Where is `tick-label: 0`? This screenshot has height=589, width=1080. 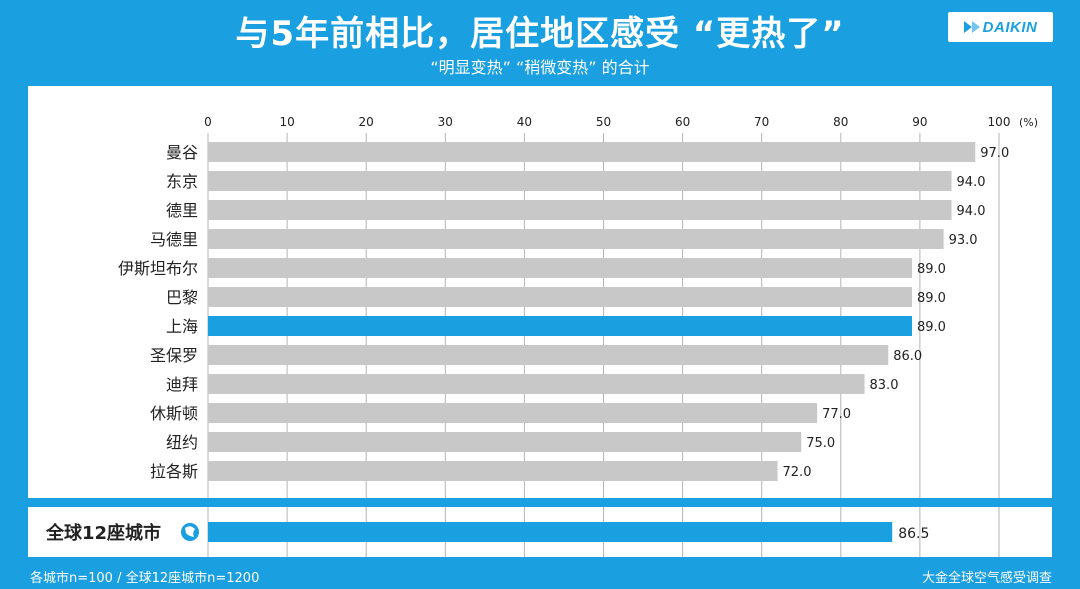
tick-label: 0 is located at coordinates (208, 122).